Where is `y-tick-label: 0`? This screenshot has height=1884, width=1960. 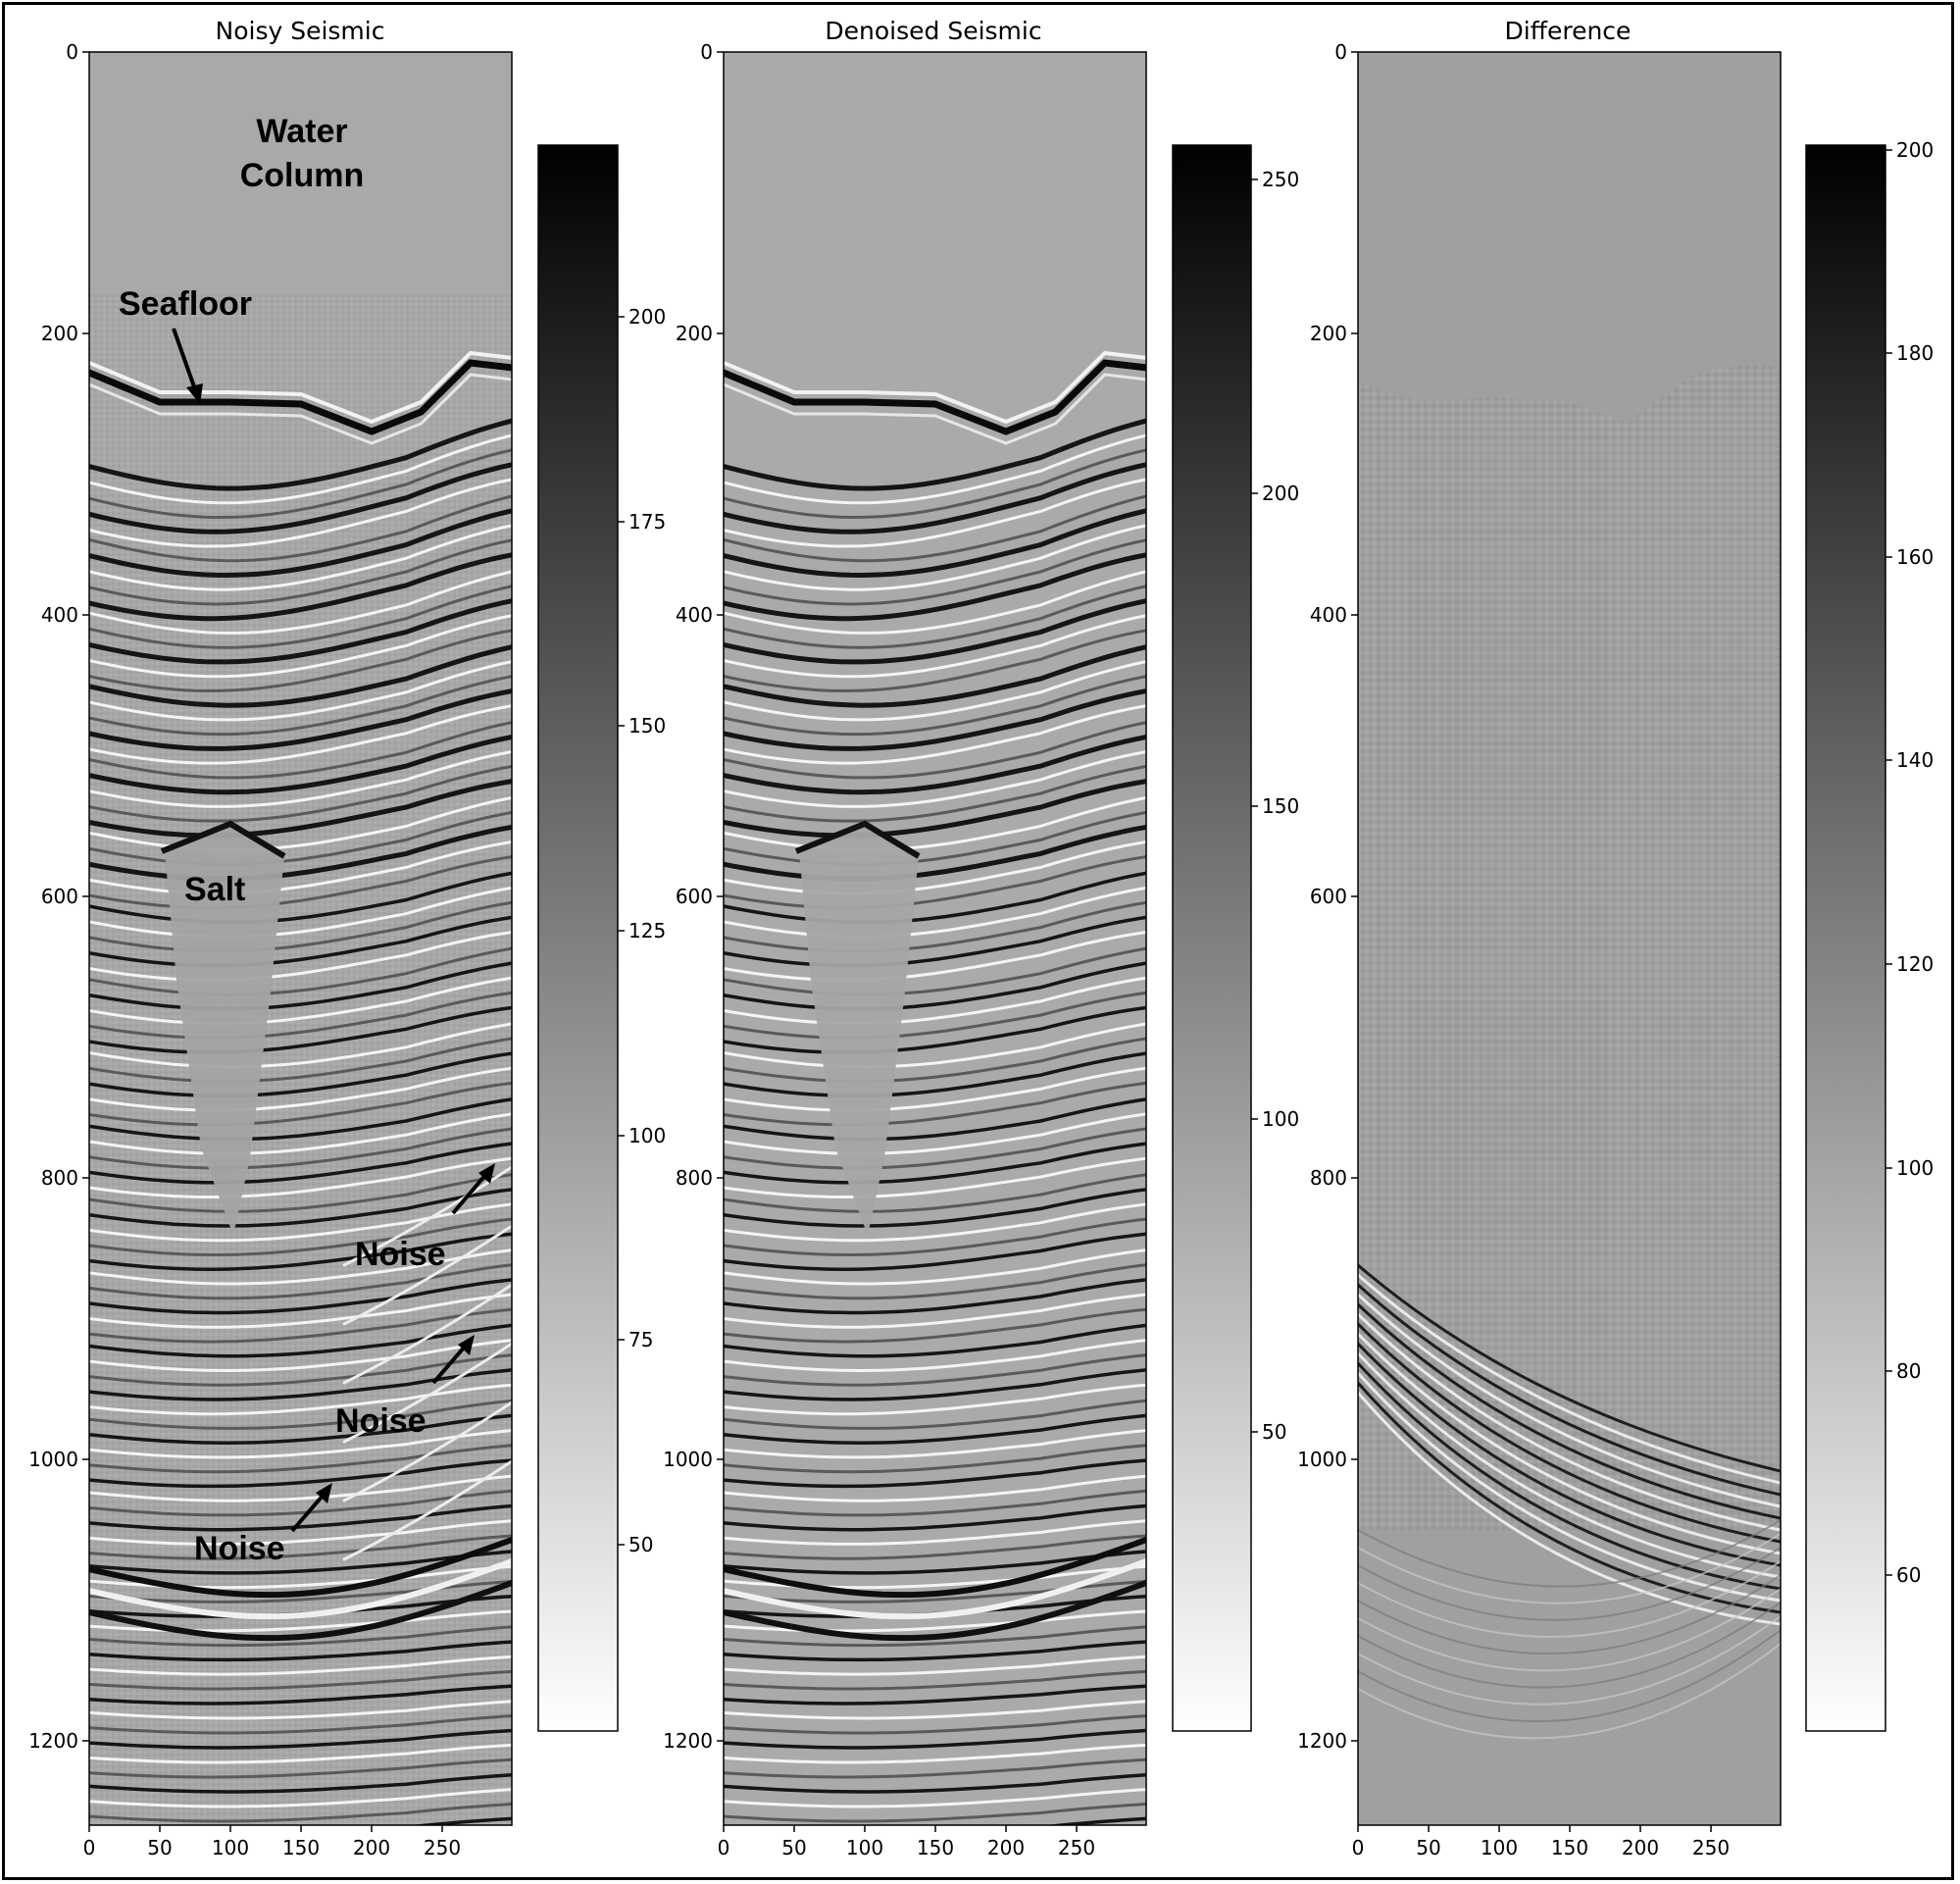
y-tick-label: 0 is located at coordinates (72, 52).